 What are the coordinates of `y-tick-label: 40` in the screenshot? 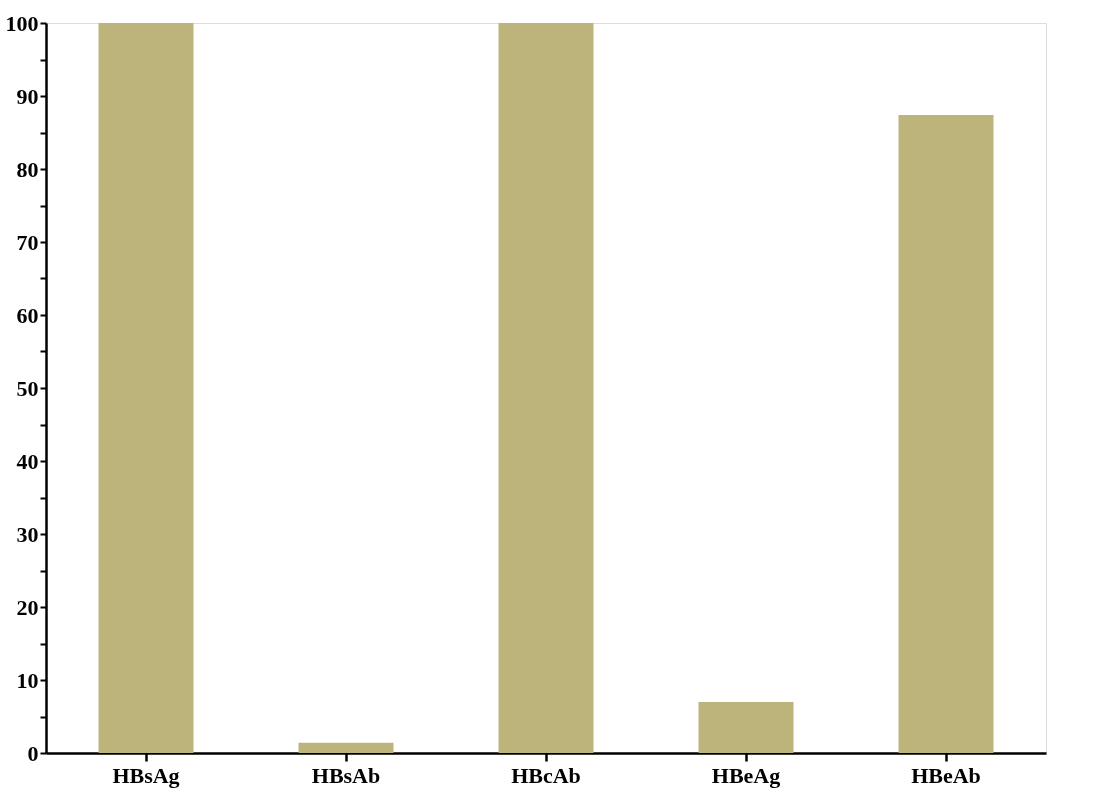 It's located at (27, 461).